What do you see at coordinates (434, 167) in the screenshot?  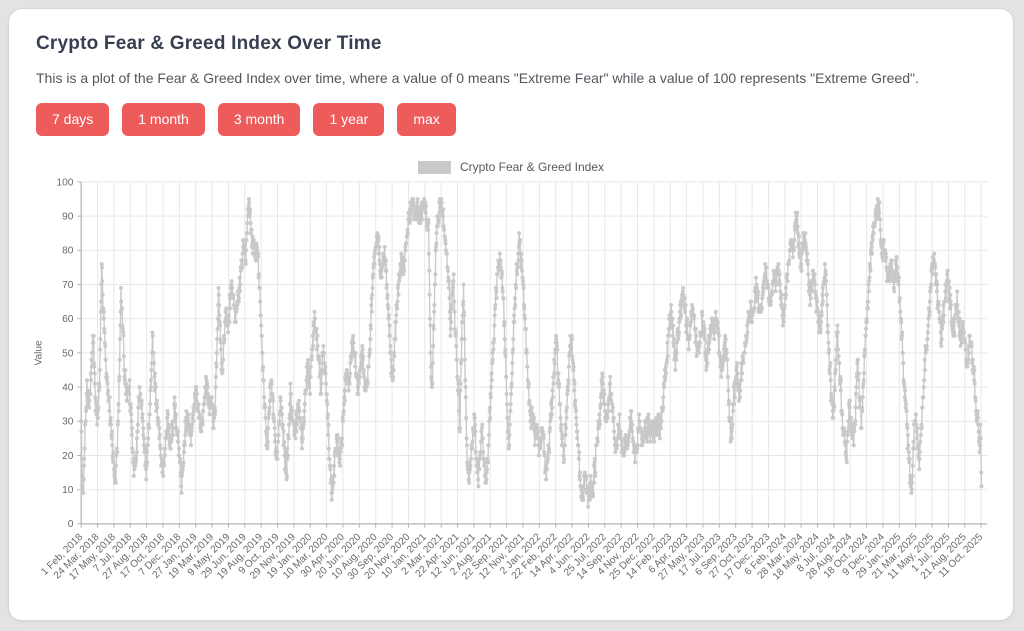 I see `legend-swatch` at bounding box center [434, 167].